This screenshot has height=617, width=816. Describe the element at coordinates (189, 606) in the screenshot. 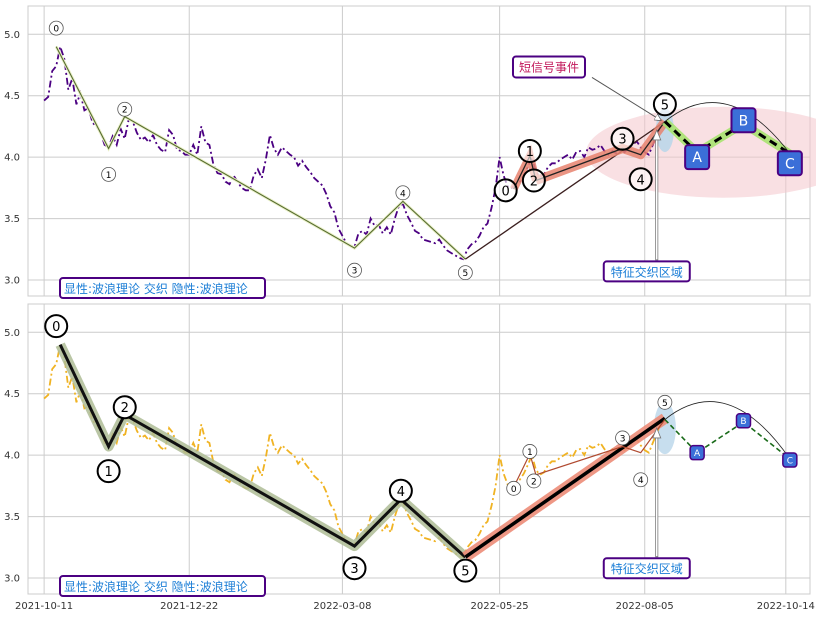

I see `x-tick-label: 2021-12-22` at that location.